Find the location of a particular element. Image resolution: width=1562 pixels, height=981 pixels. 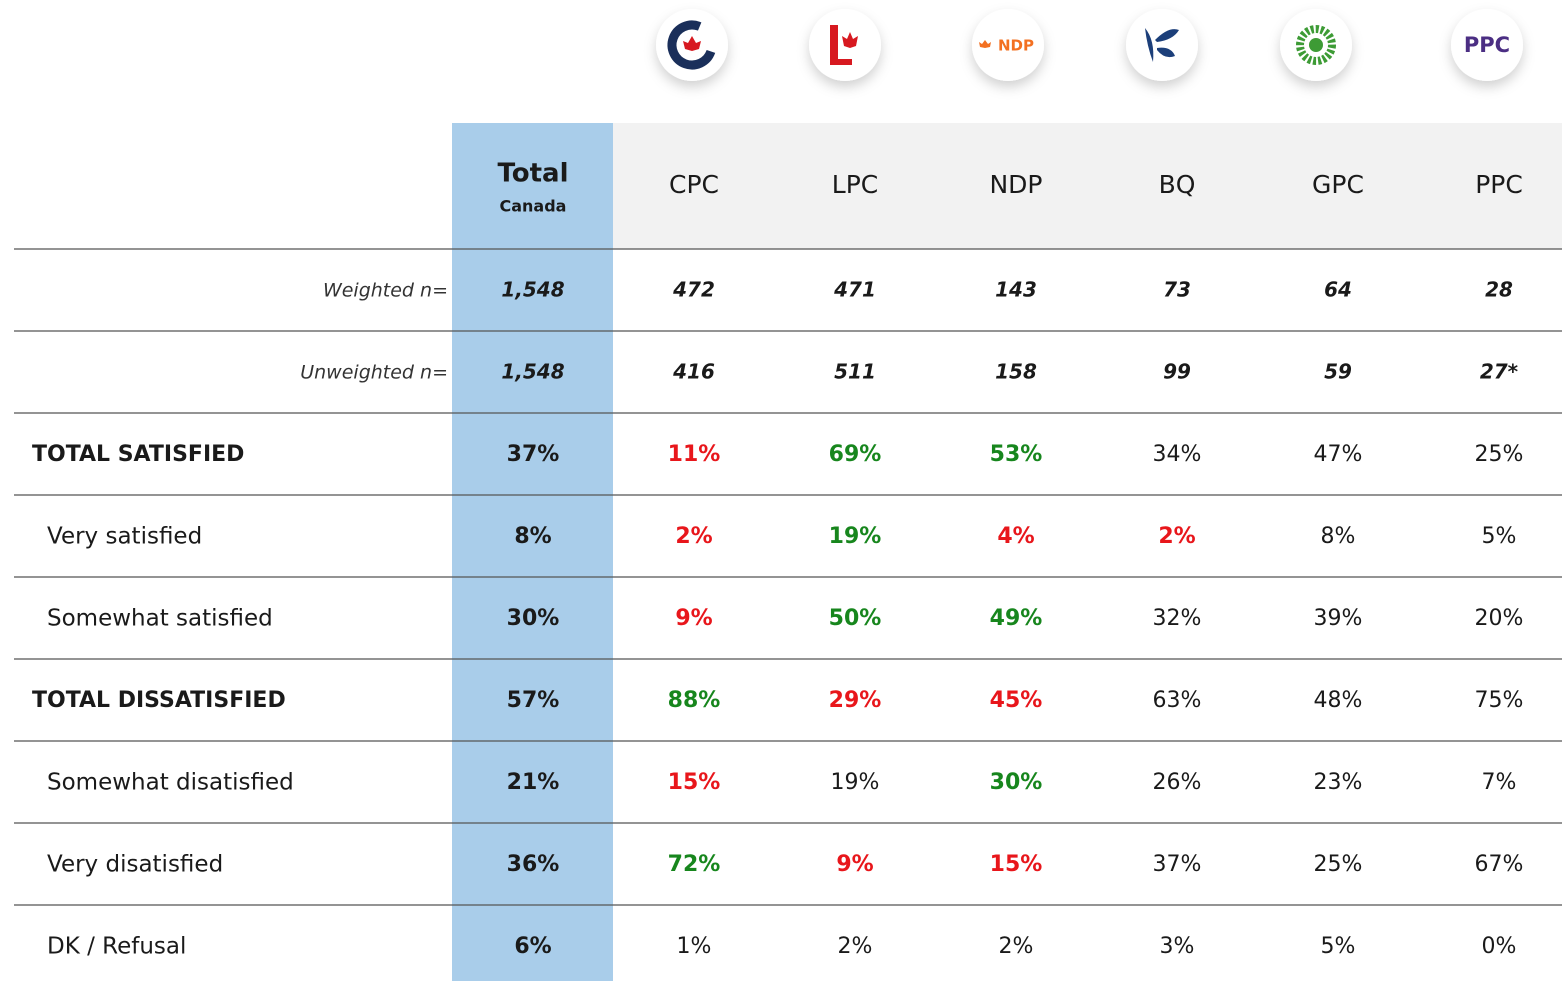

column-header: PPC is located at coordinates (1499, 184).